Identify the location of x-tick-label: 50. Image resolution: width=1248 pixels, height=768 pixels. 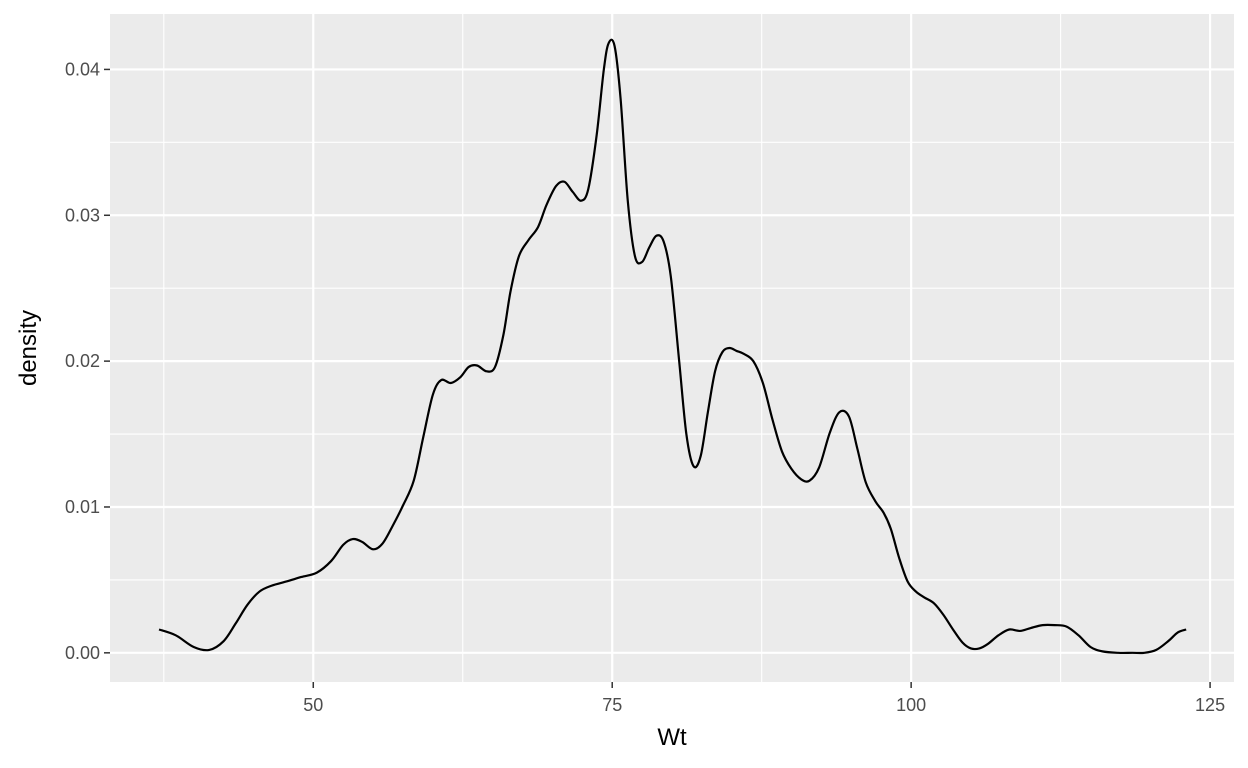
(313, 705).